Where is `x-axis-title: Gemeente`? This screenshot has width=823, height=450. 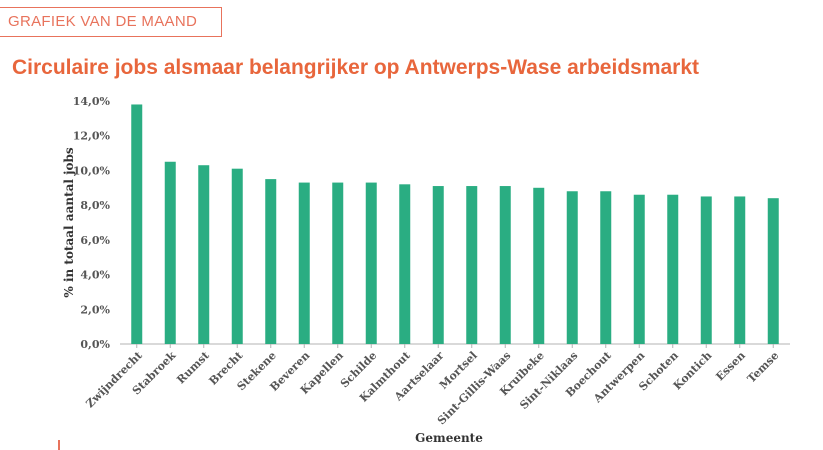
x-axis-title: Gemeente is located at coordinates (449, 438).